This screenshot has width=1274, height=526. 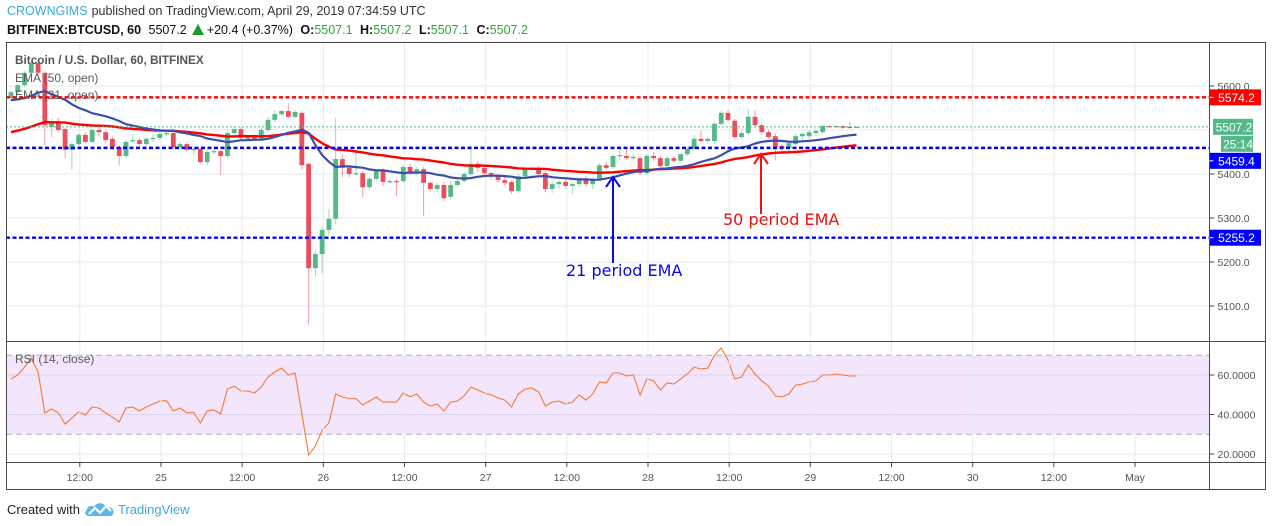 What do you see at coordinates (367, 30) in the screenshot?
I see `high-label: H:` at bounding box center [367, 30].